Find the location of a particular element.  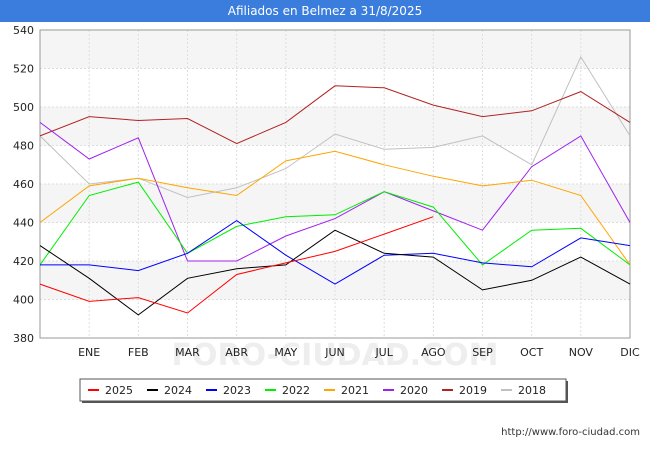

y-tick-label: 500 is located at coordinates (23, 107).